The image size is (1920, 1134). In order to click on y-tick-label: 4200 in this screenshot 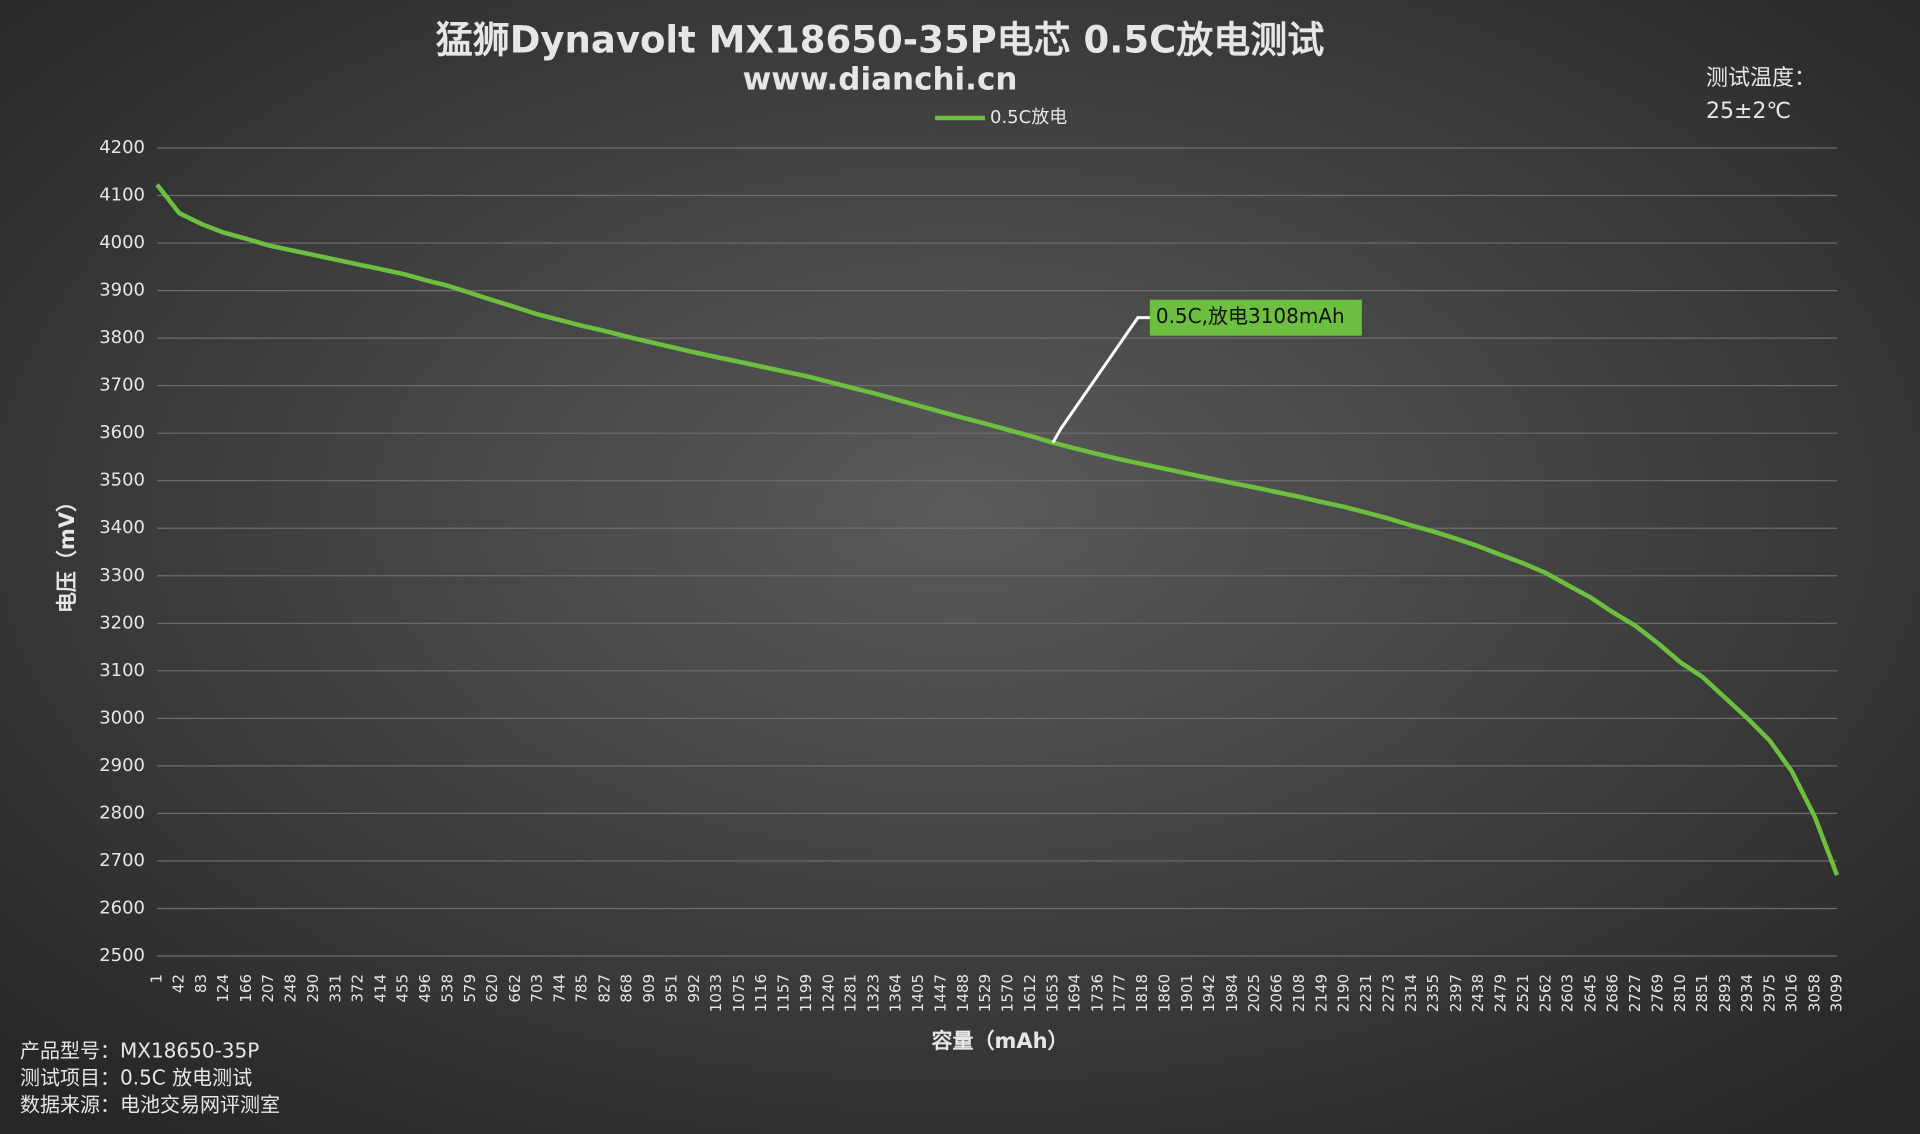, I will do `click(122, 147)`.